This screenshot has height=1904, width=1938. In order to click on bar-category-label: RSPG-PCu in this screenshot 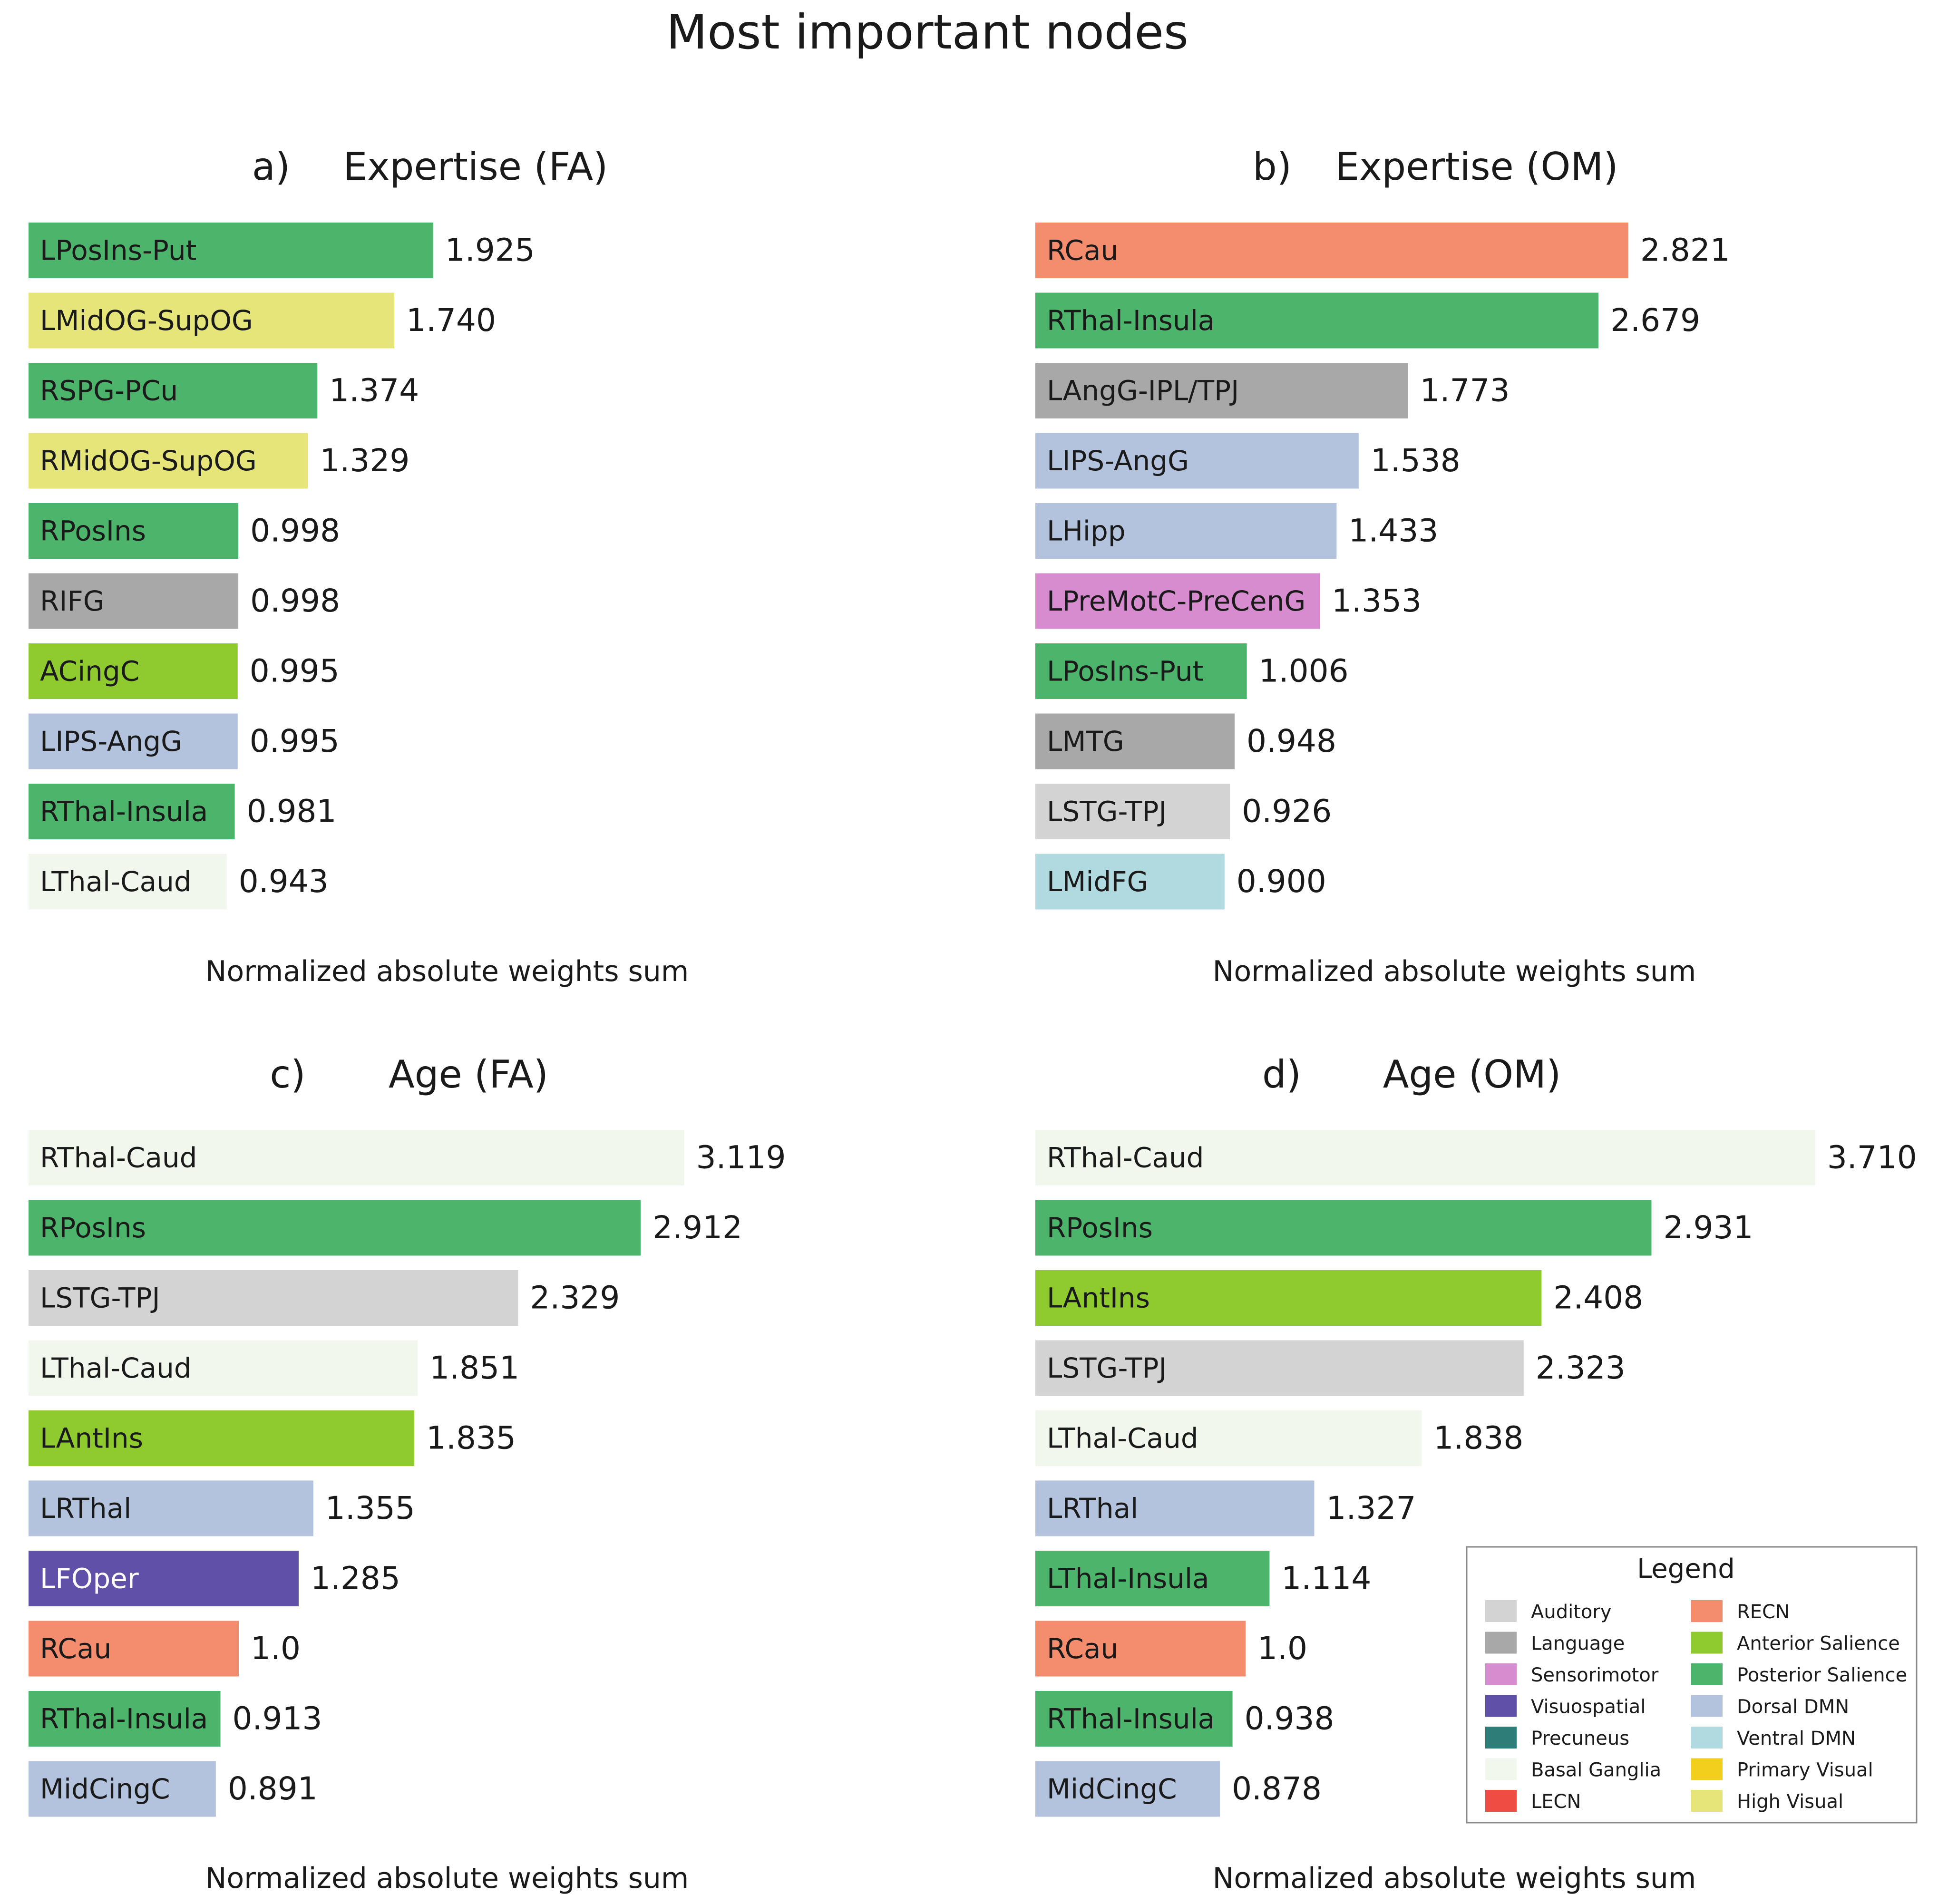, I will do `click(109, 391)`.